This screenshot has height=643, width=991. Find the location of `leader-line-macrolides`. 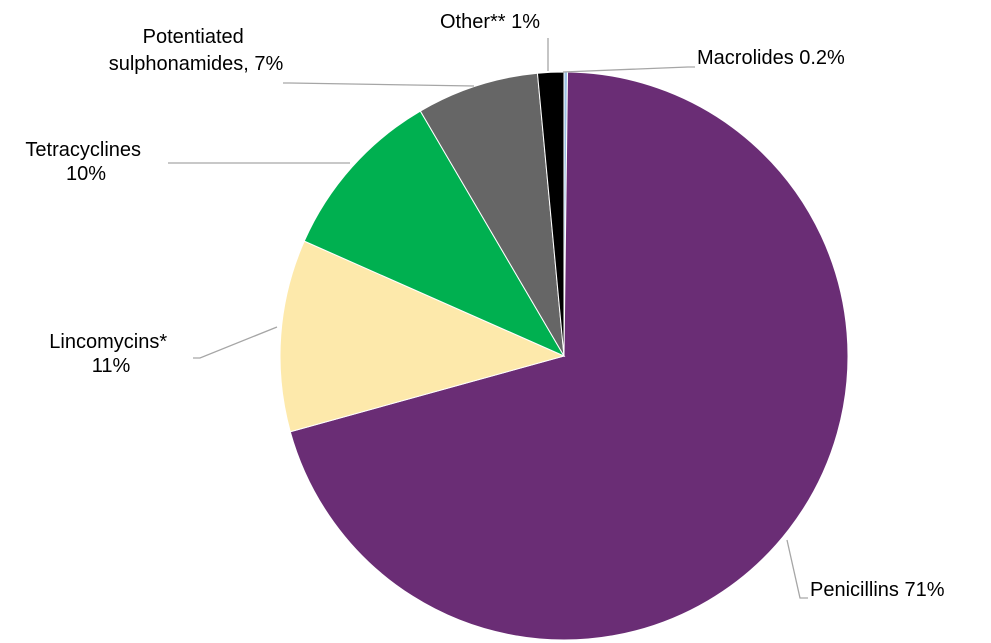

leader-line-macrolides is located at coordinates (628, 69).